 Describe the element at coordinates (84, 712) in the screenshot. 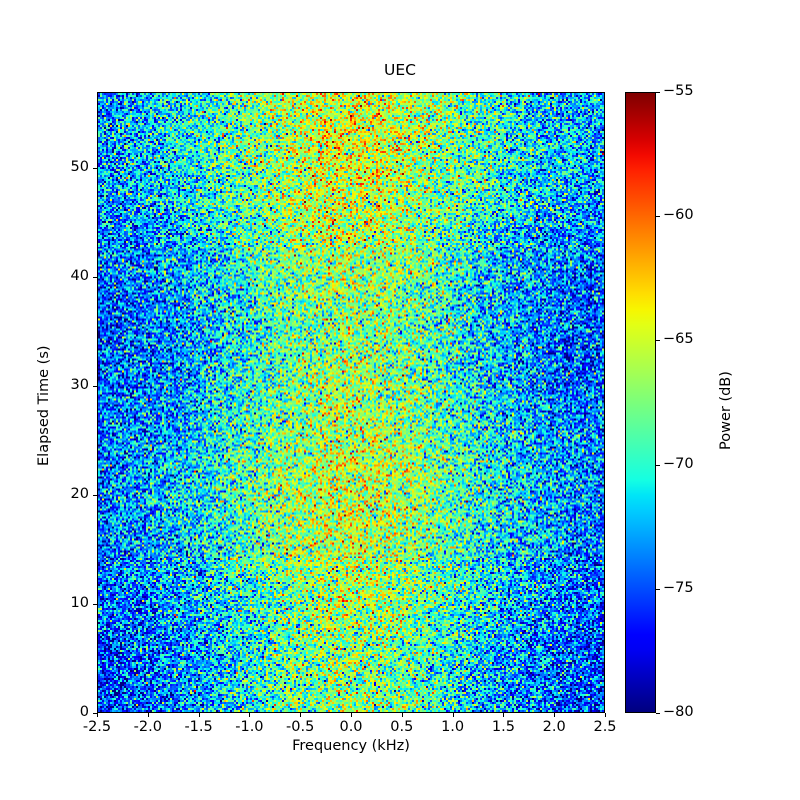

I see `y-tick-label: 0` at that location.